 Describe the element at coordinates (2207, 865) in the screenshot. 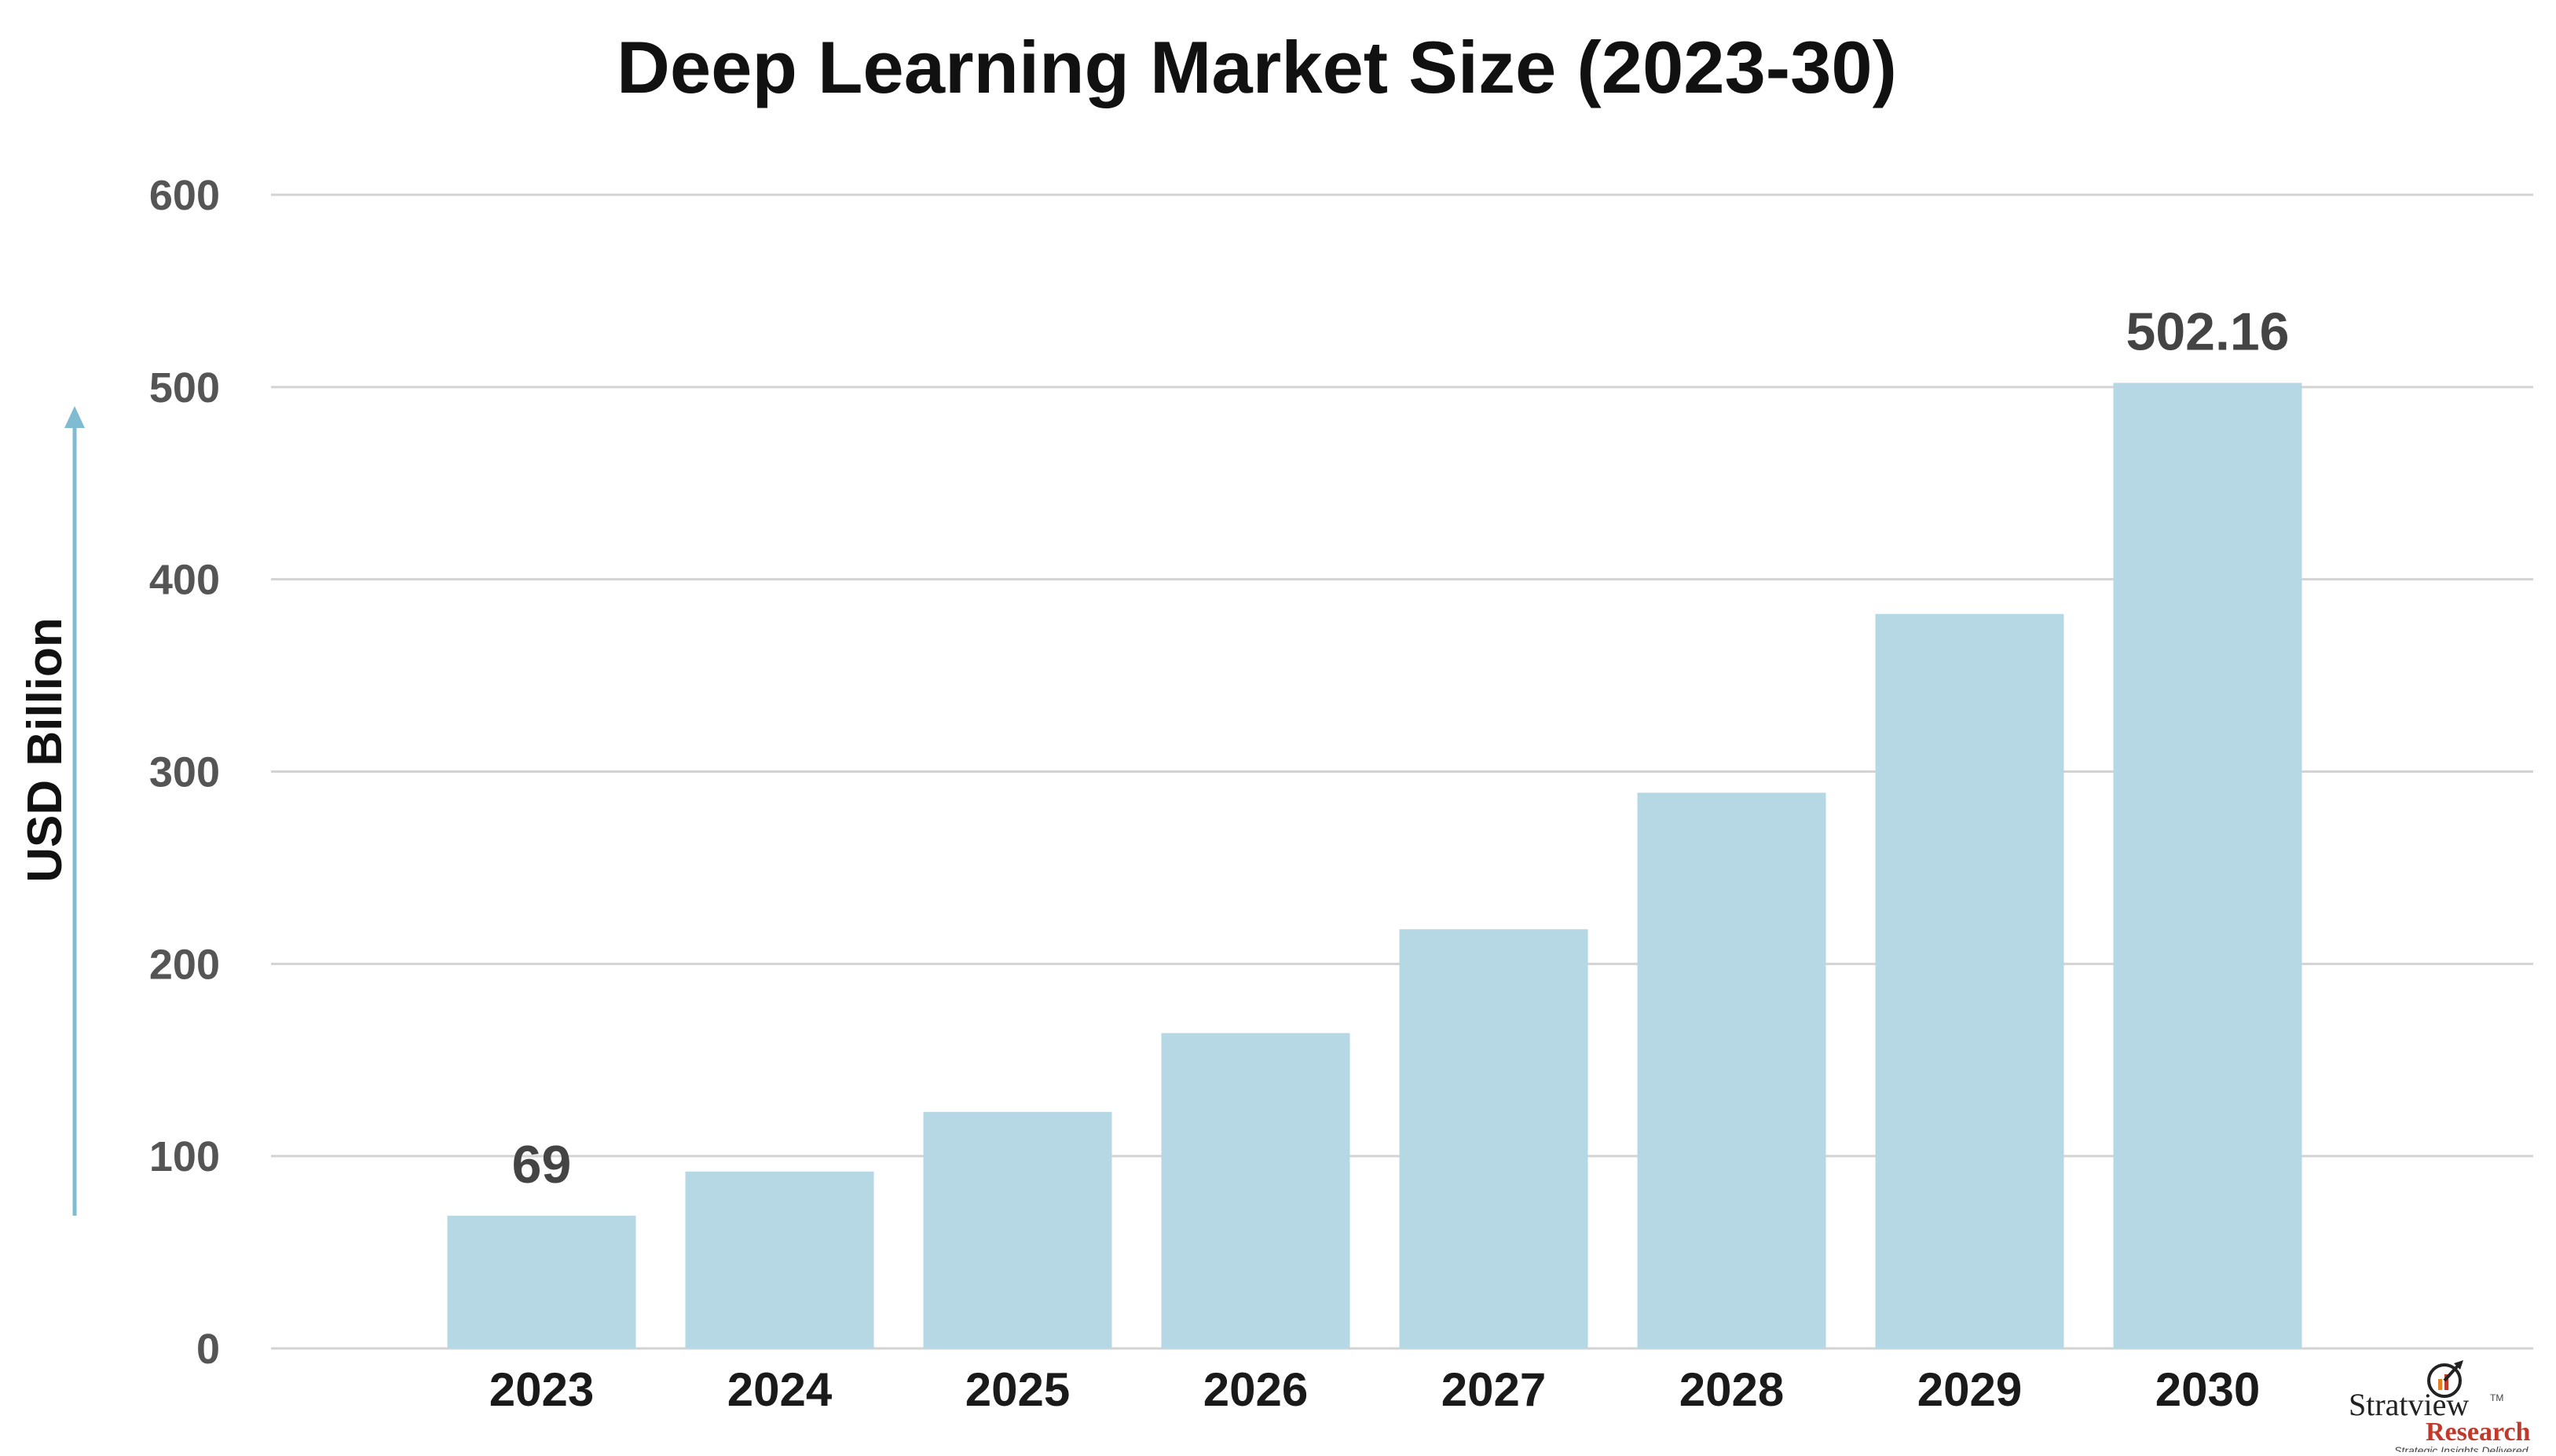

I see `bar-2030` at that location.